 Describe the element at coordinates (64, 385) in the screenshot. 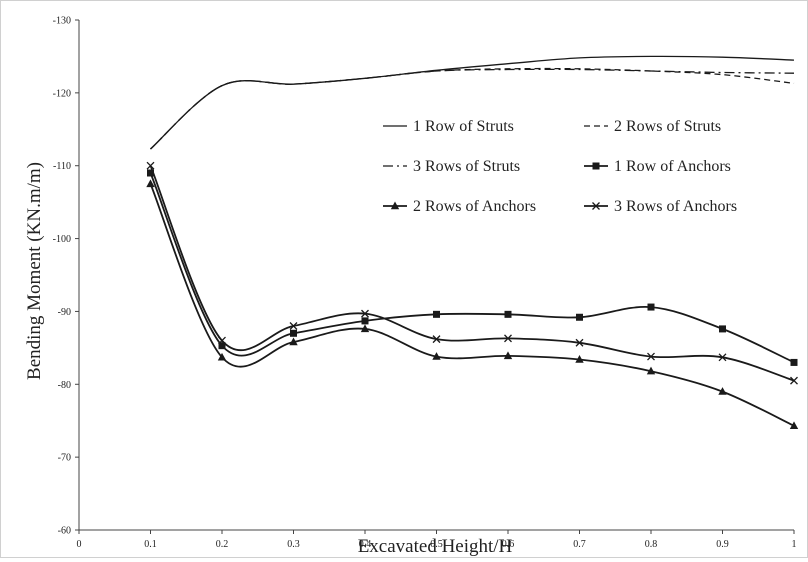

I see `y-tick-label: -80` at that location.